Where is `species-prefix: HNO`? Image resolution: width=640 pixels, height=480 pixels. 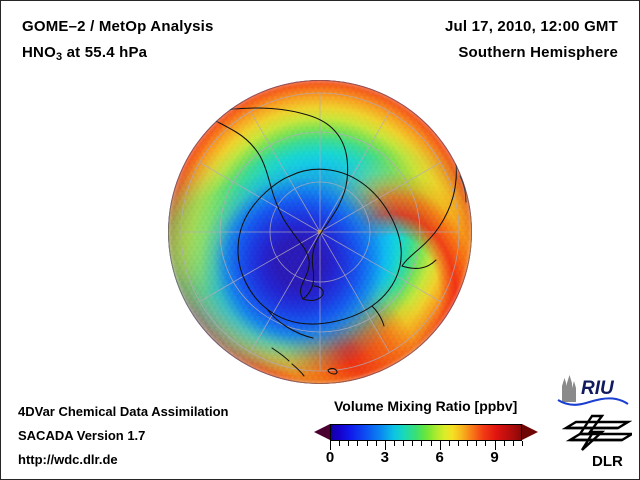 species-prefix: HNO is located at coordinates (39, 52).